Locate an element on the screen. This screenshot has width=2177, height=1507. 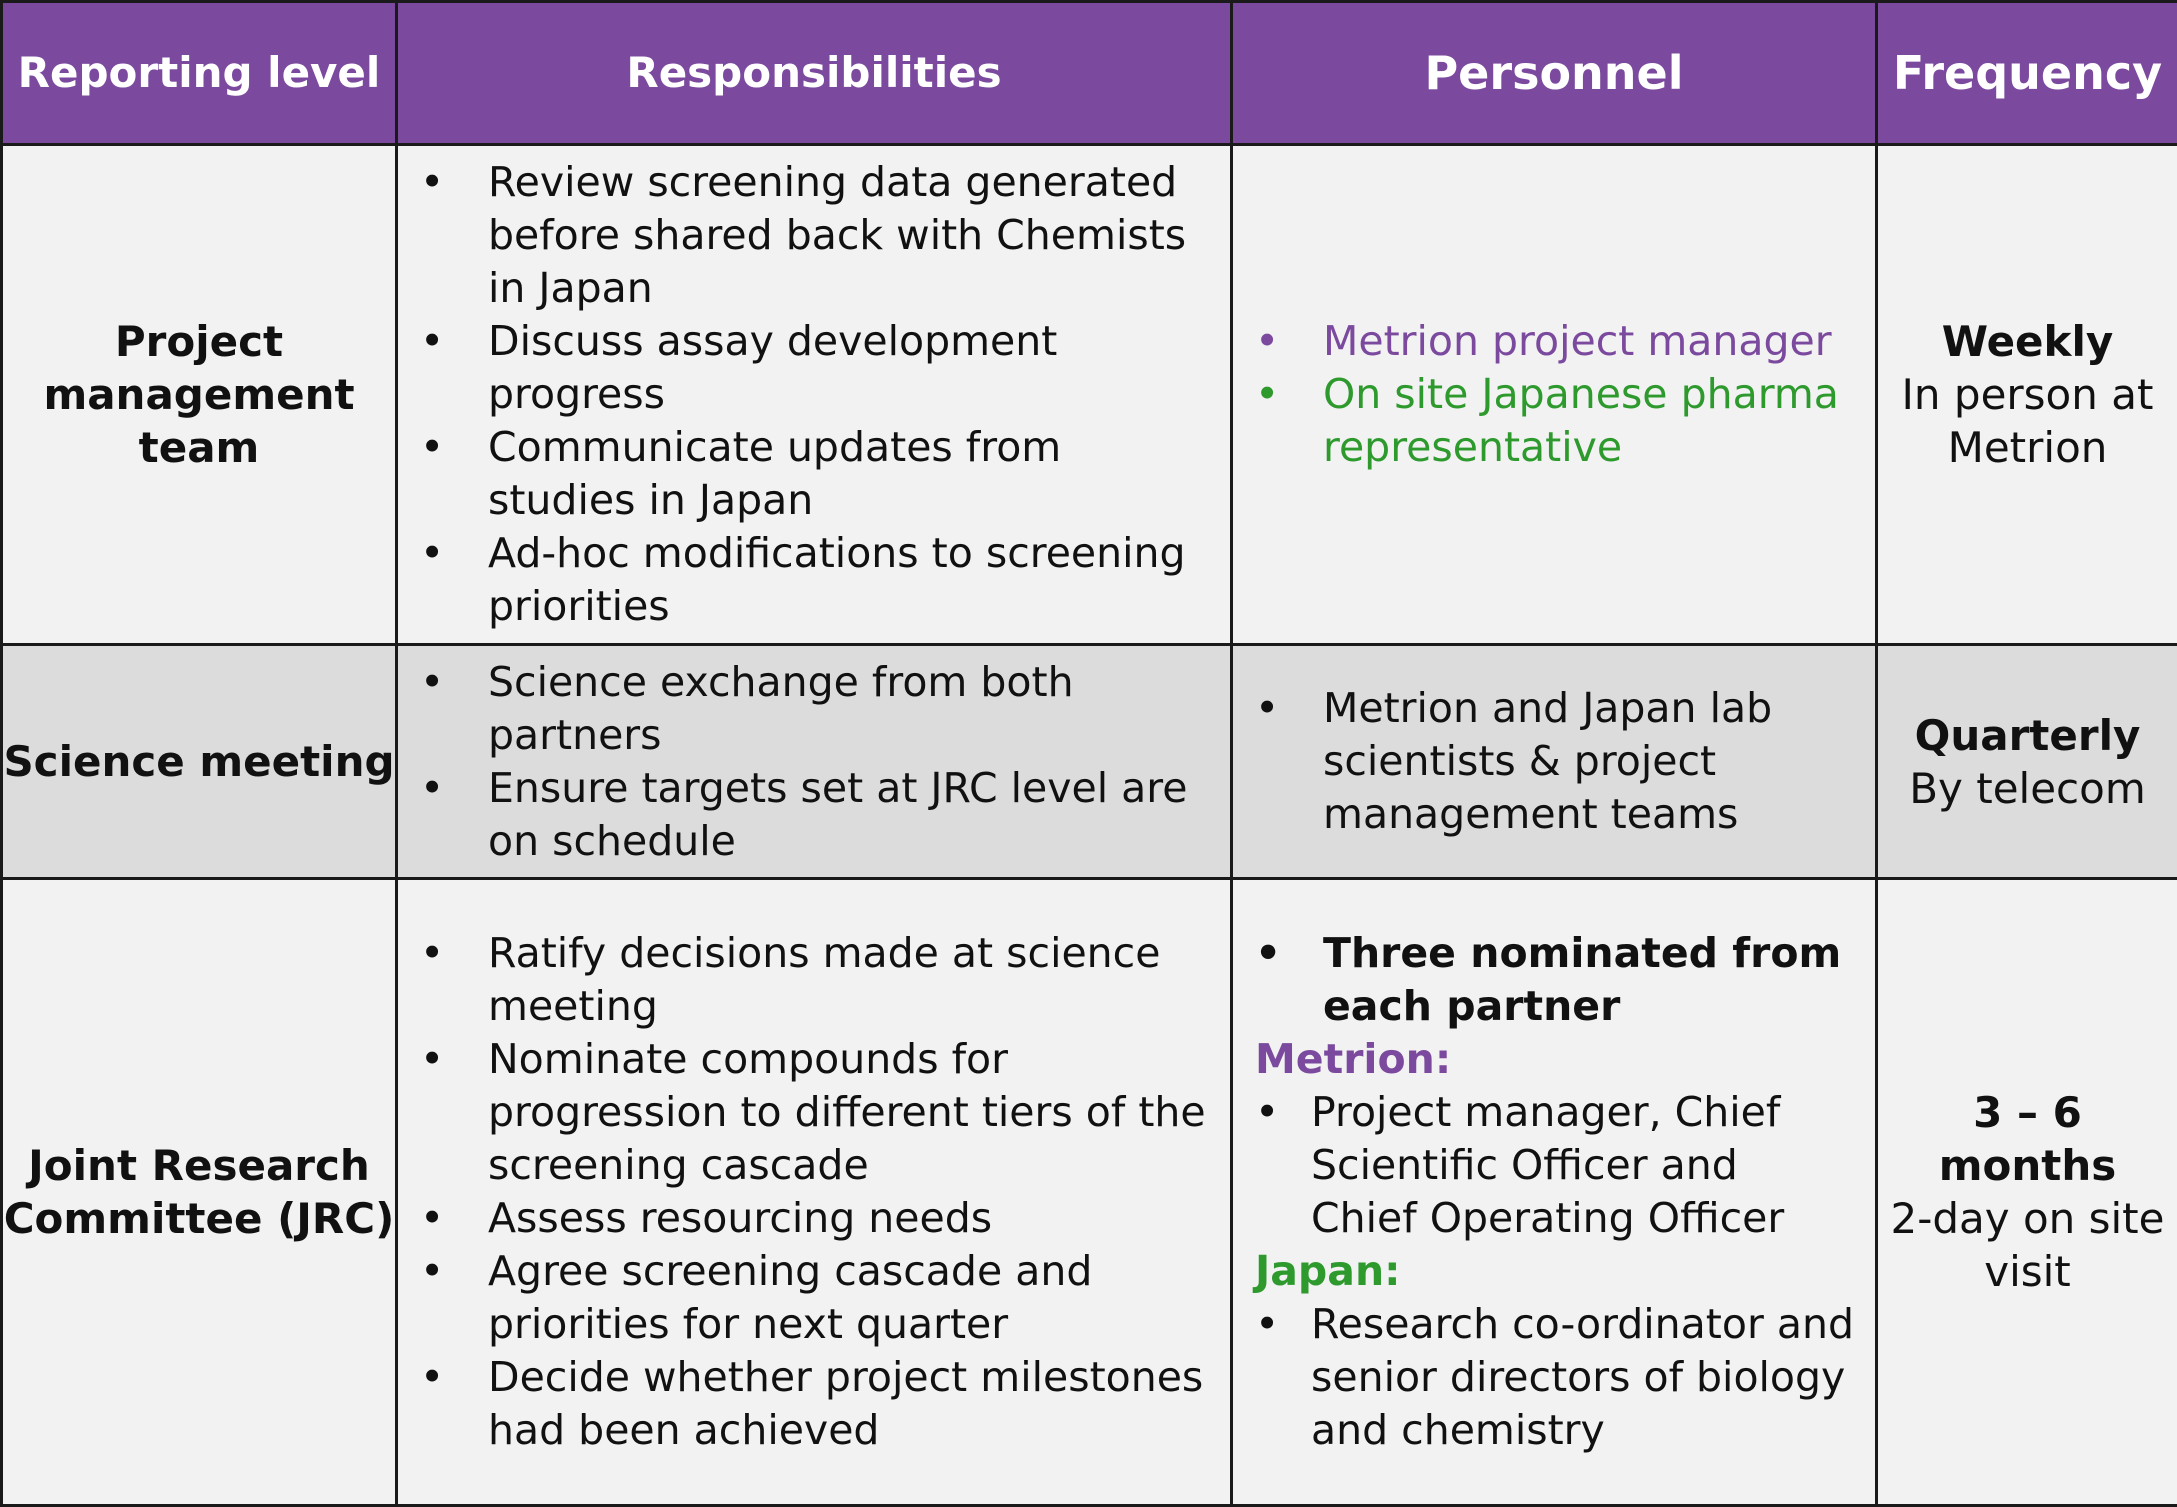
frequency-detail: In person at Metrion is located at coordinates (2027, 421).